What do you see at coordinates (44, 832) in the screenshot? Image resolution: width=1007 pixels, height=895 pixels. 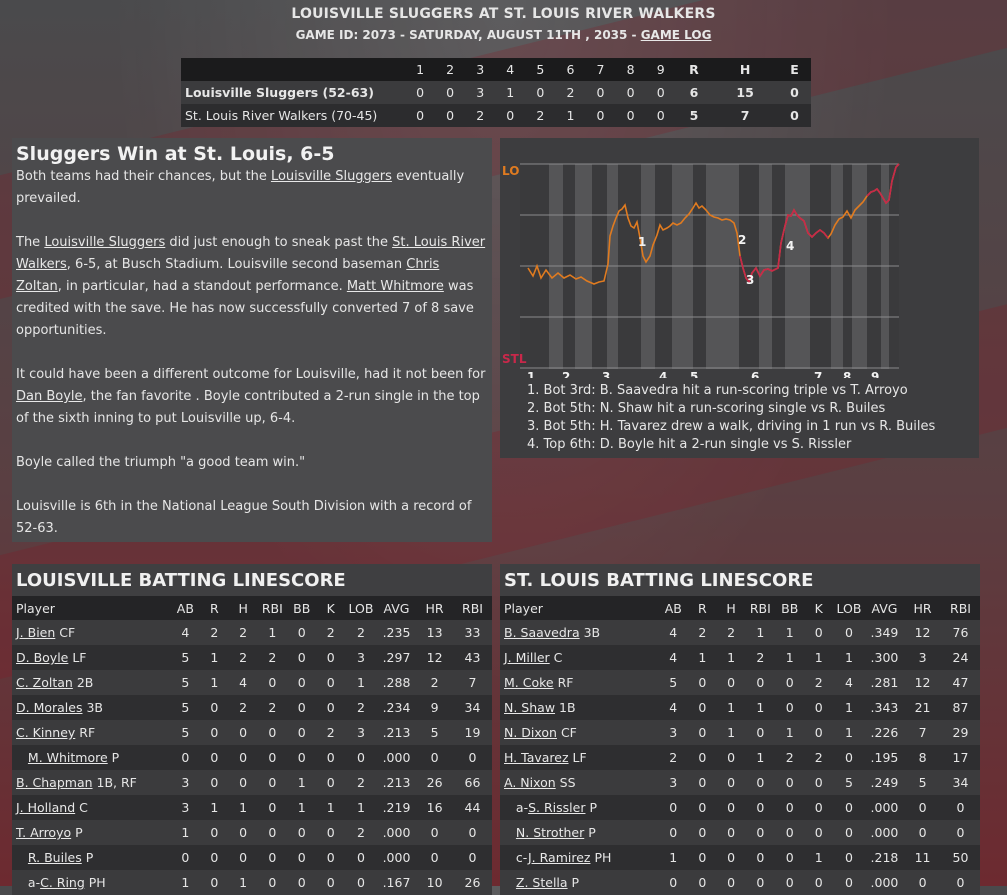 I see `player-link: T. Arroyo` at bounding box center [44, 832].